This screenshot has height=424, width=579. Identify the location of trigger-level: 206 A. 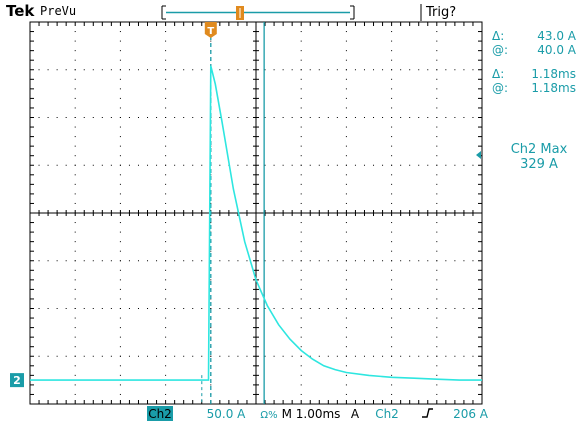
(471, 414).